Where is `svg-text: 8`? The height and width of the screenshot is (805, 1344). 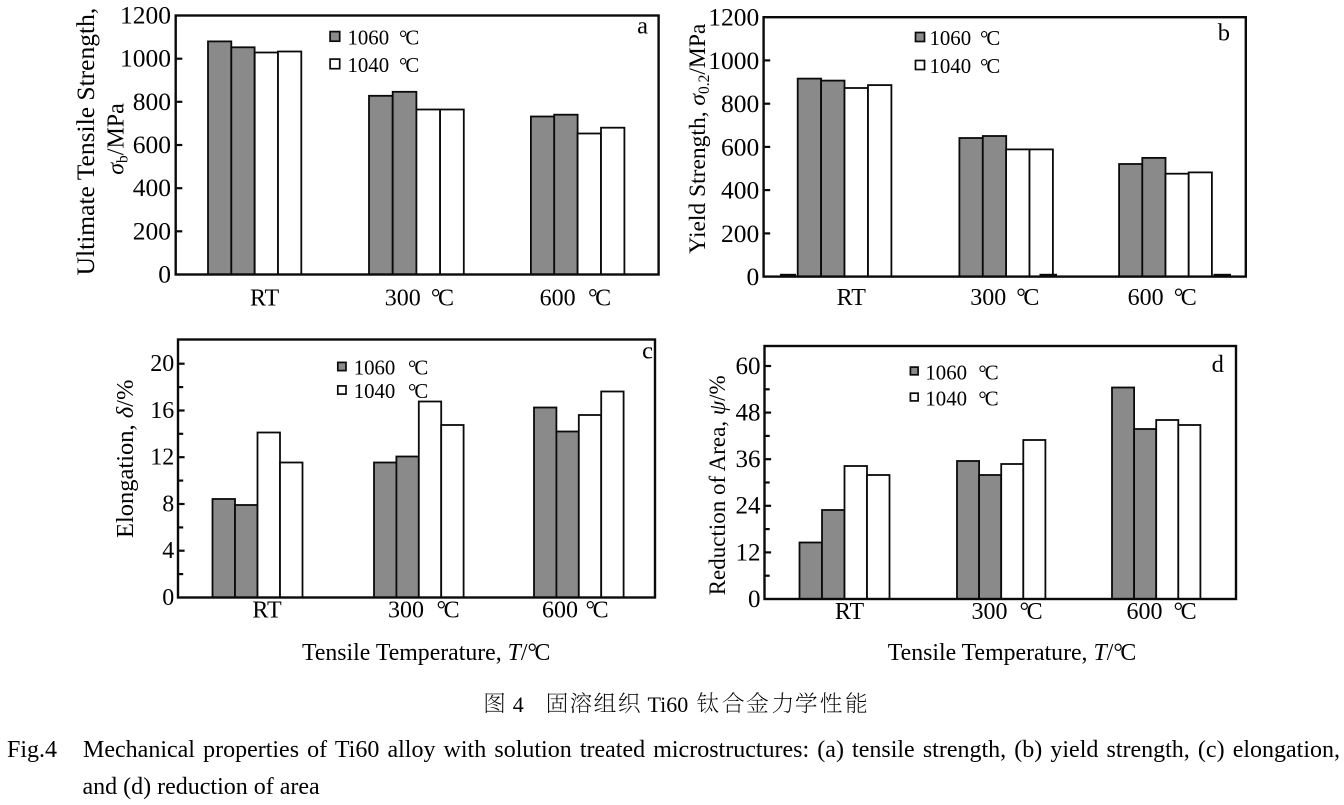 svg-text: 8 is located at coordinates (168, 504).